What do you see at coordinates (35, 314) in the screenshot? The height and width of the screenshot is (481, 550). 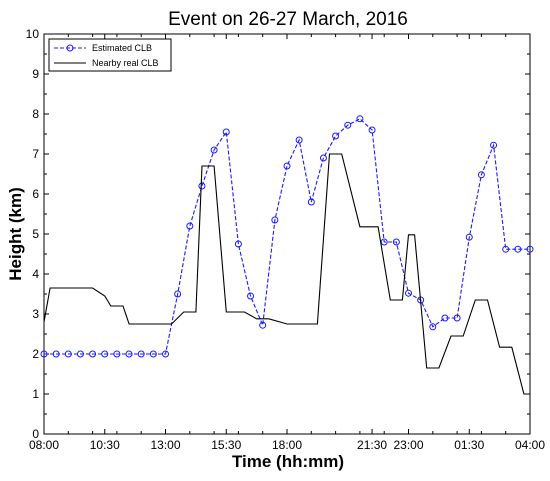 I see `y-tick-label: 3` at bounding box center [35, 314].